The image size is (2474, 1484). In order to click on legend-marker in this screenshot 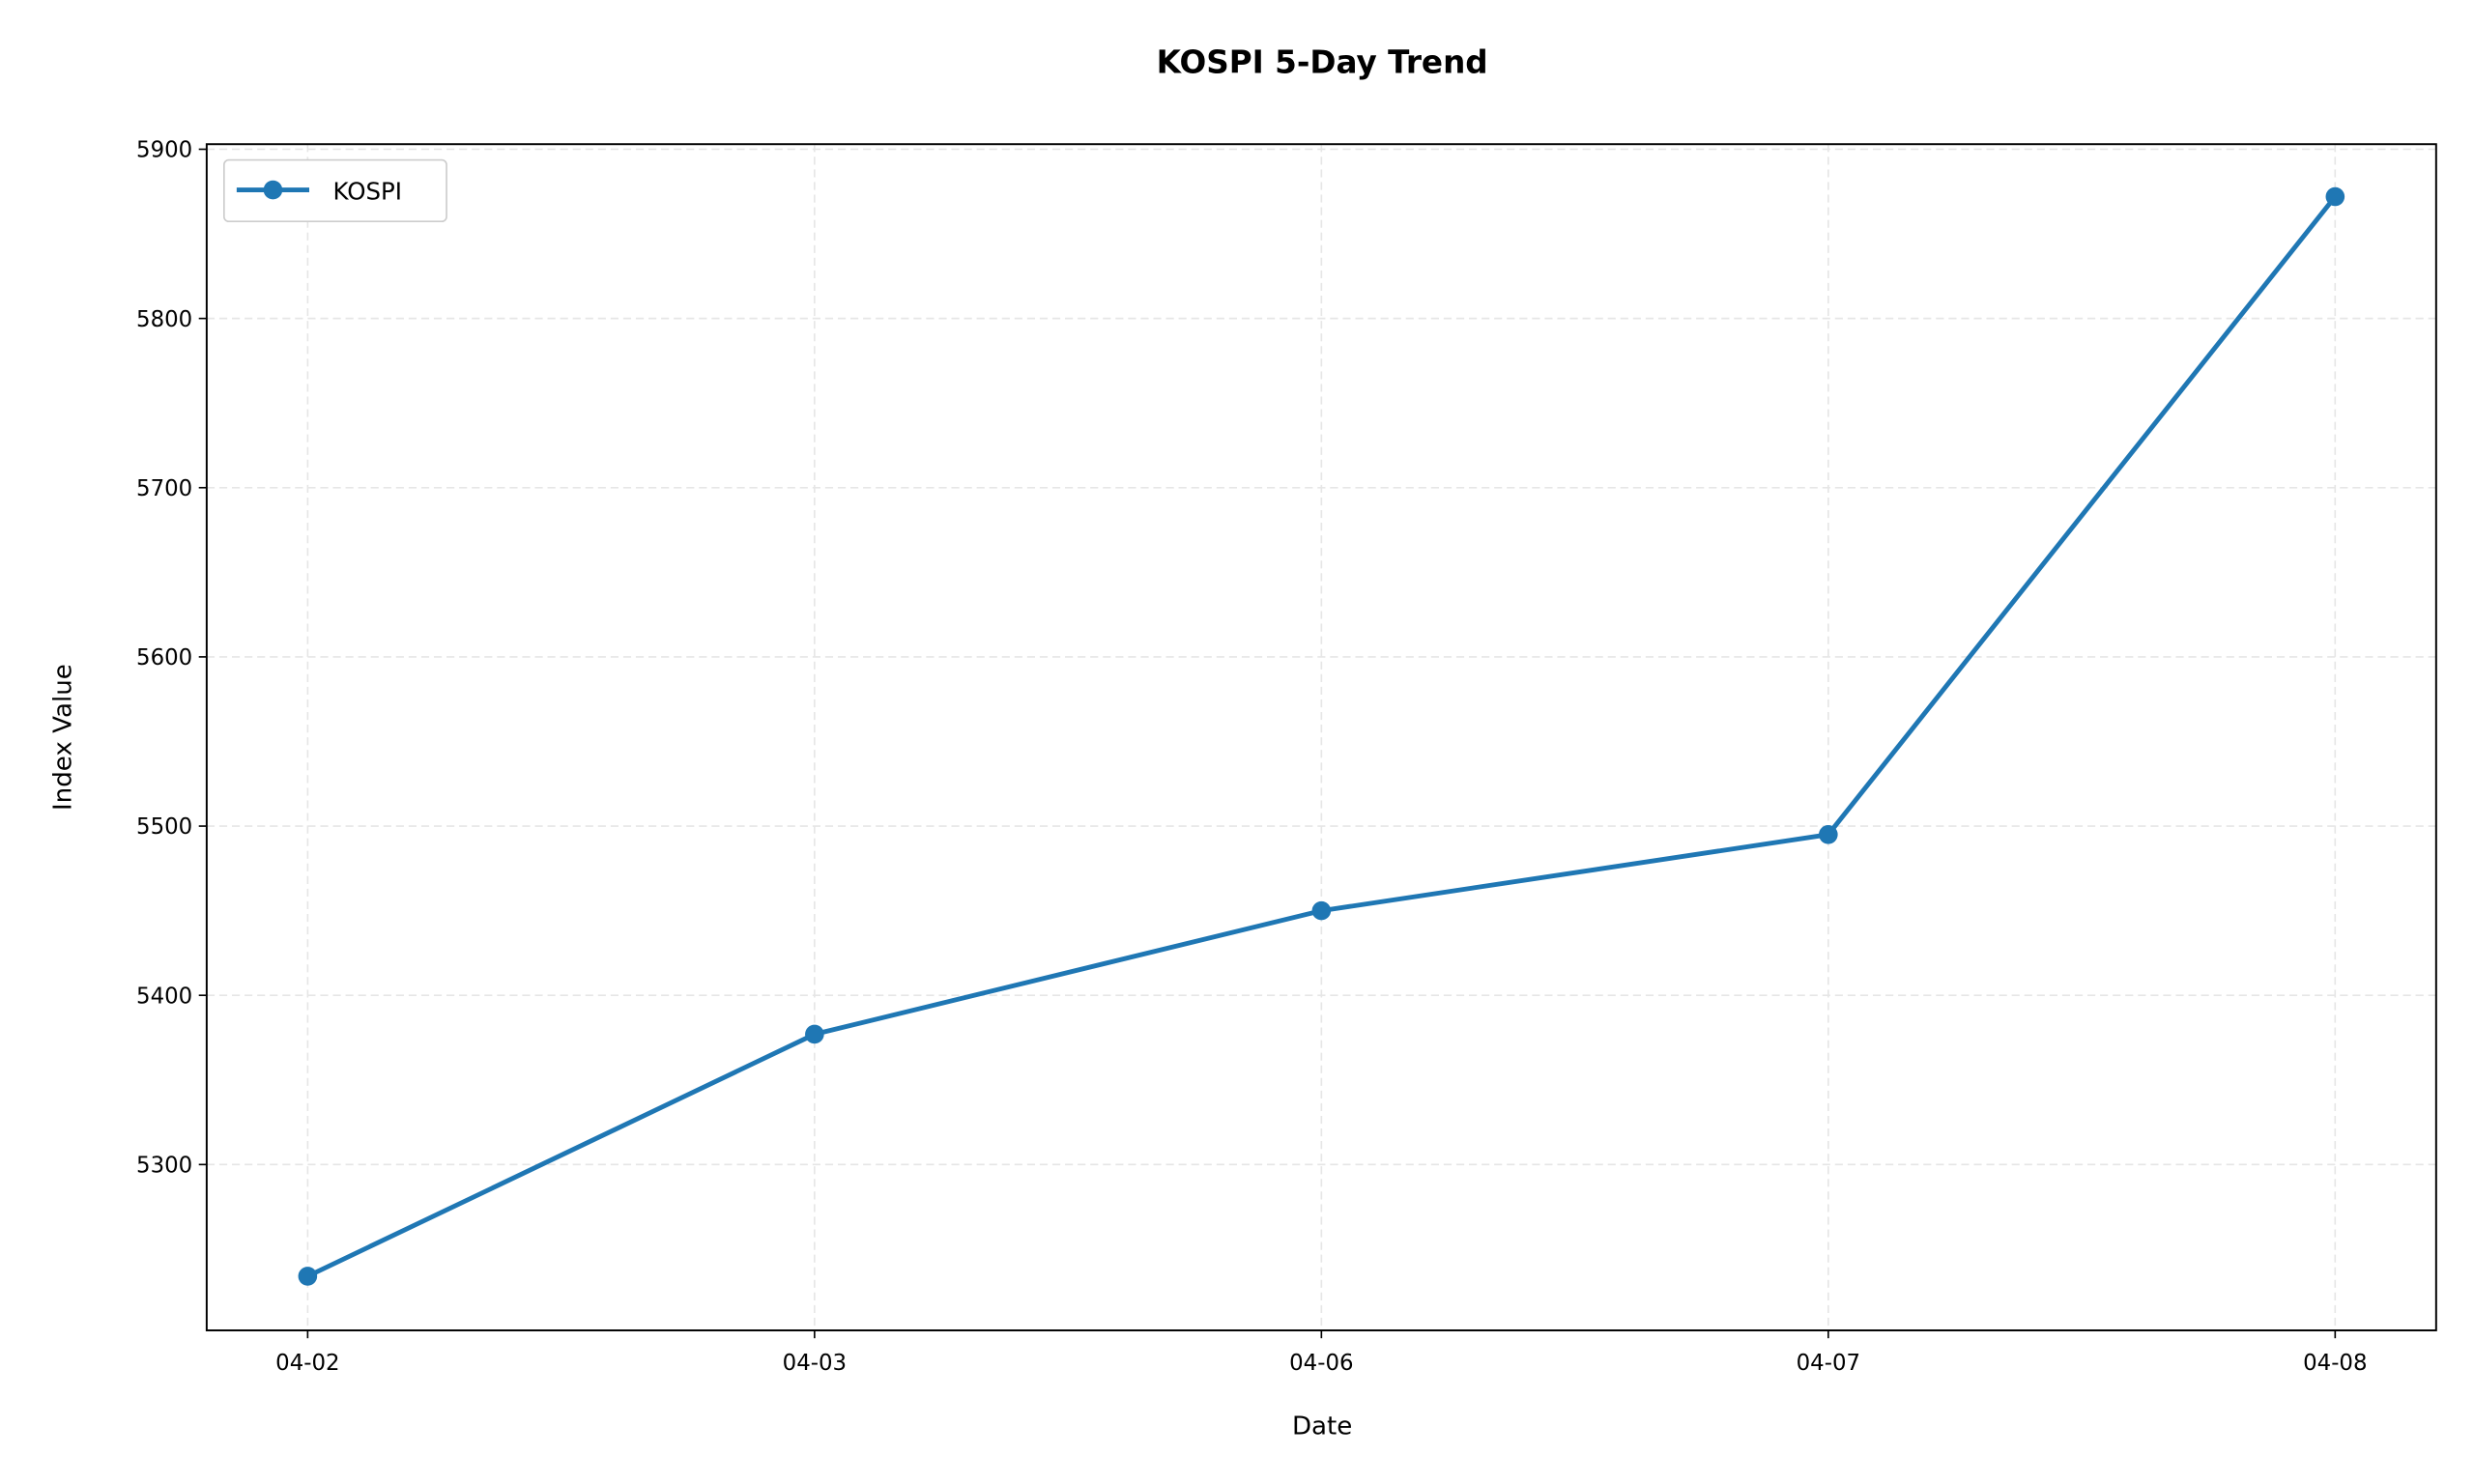, I will do `click(273, 190)`.